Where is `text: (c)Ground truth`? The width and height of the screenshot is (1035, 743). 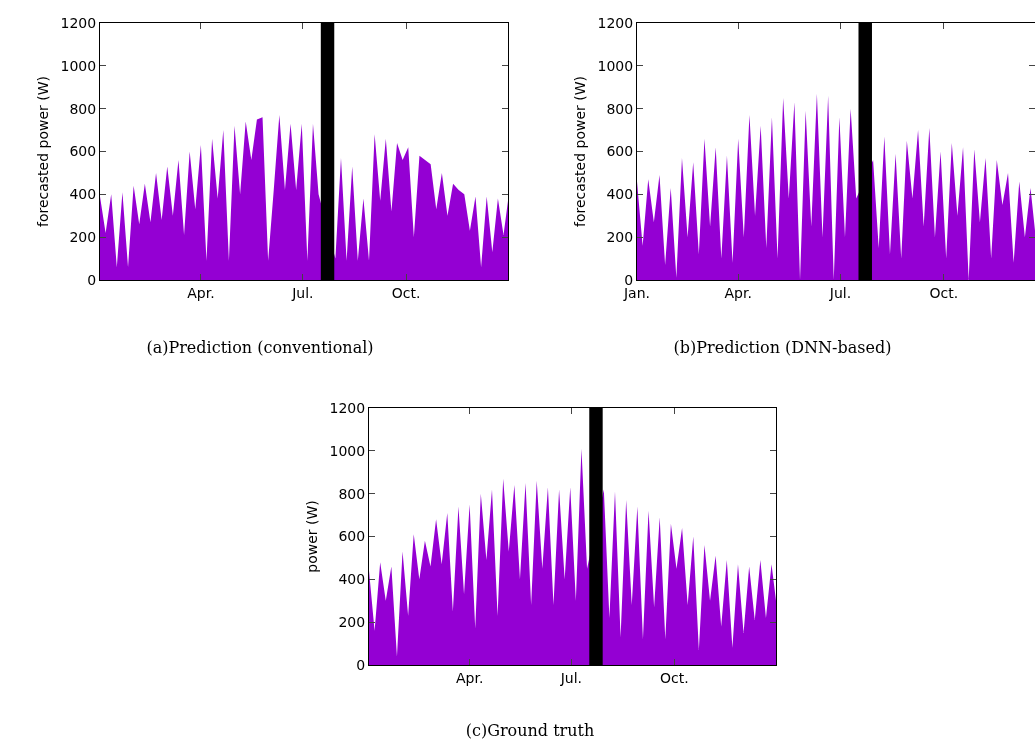
text: (c)Ground truth is located at coordinates (530, 730).